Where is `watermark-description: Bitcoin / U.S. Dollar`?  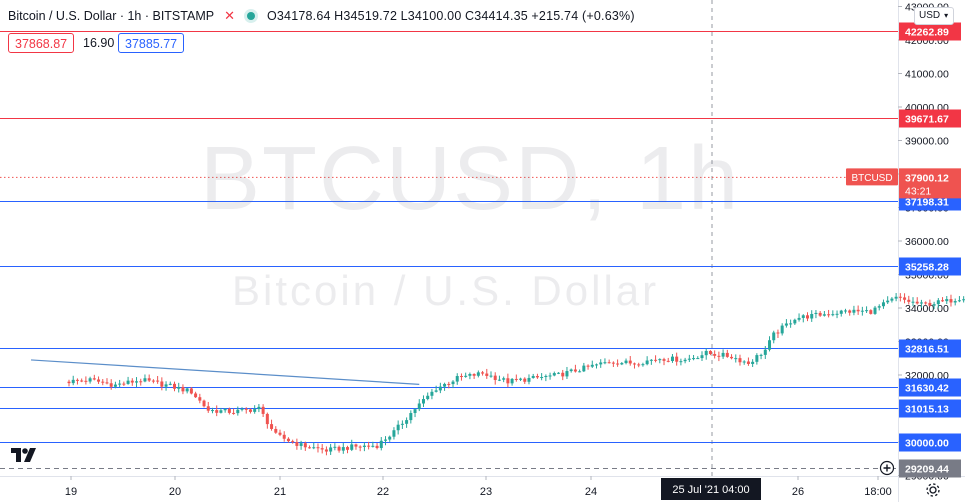
watermark-description: Bitcoin / U.S. Dollar is located at coordinates (446, 290).